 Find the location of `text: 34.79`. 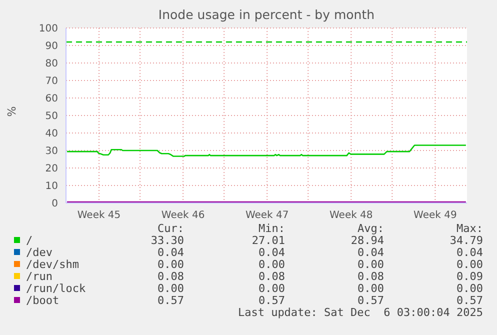

text: 34.79 is located at coordinates (466, 240).